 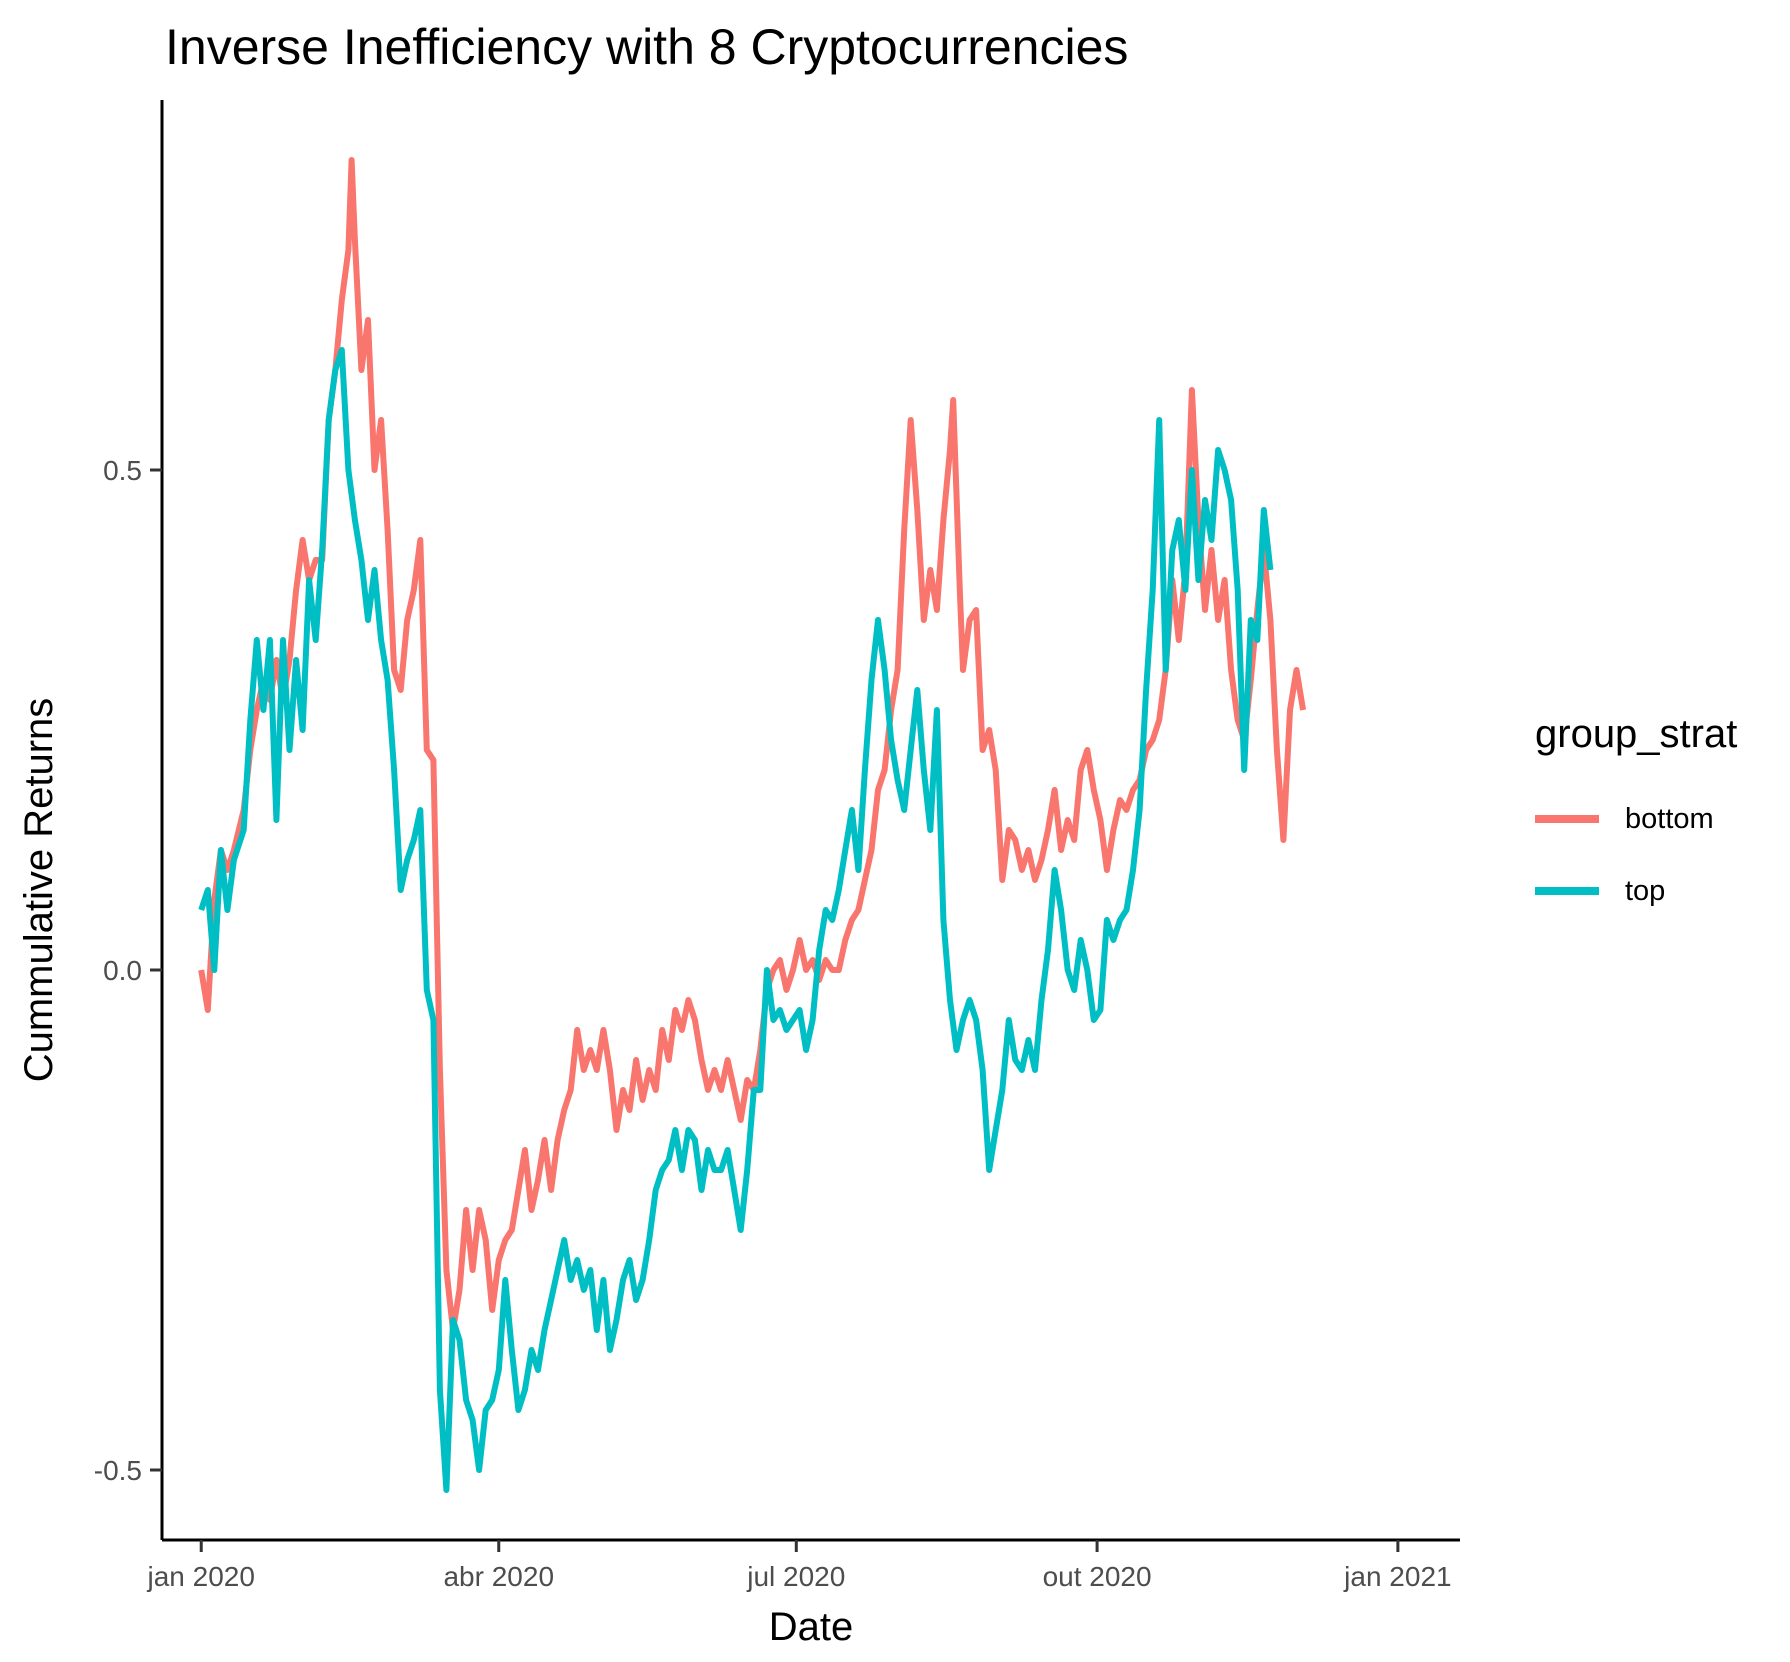 I want to click on legend: group_strat bottom top, so click(x=1636, y=819).